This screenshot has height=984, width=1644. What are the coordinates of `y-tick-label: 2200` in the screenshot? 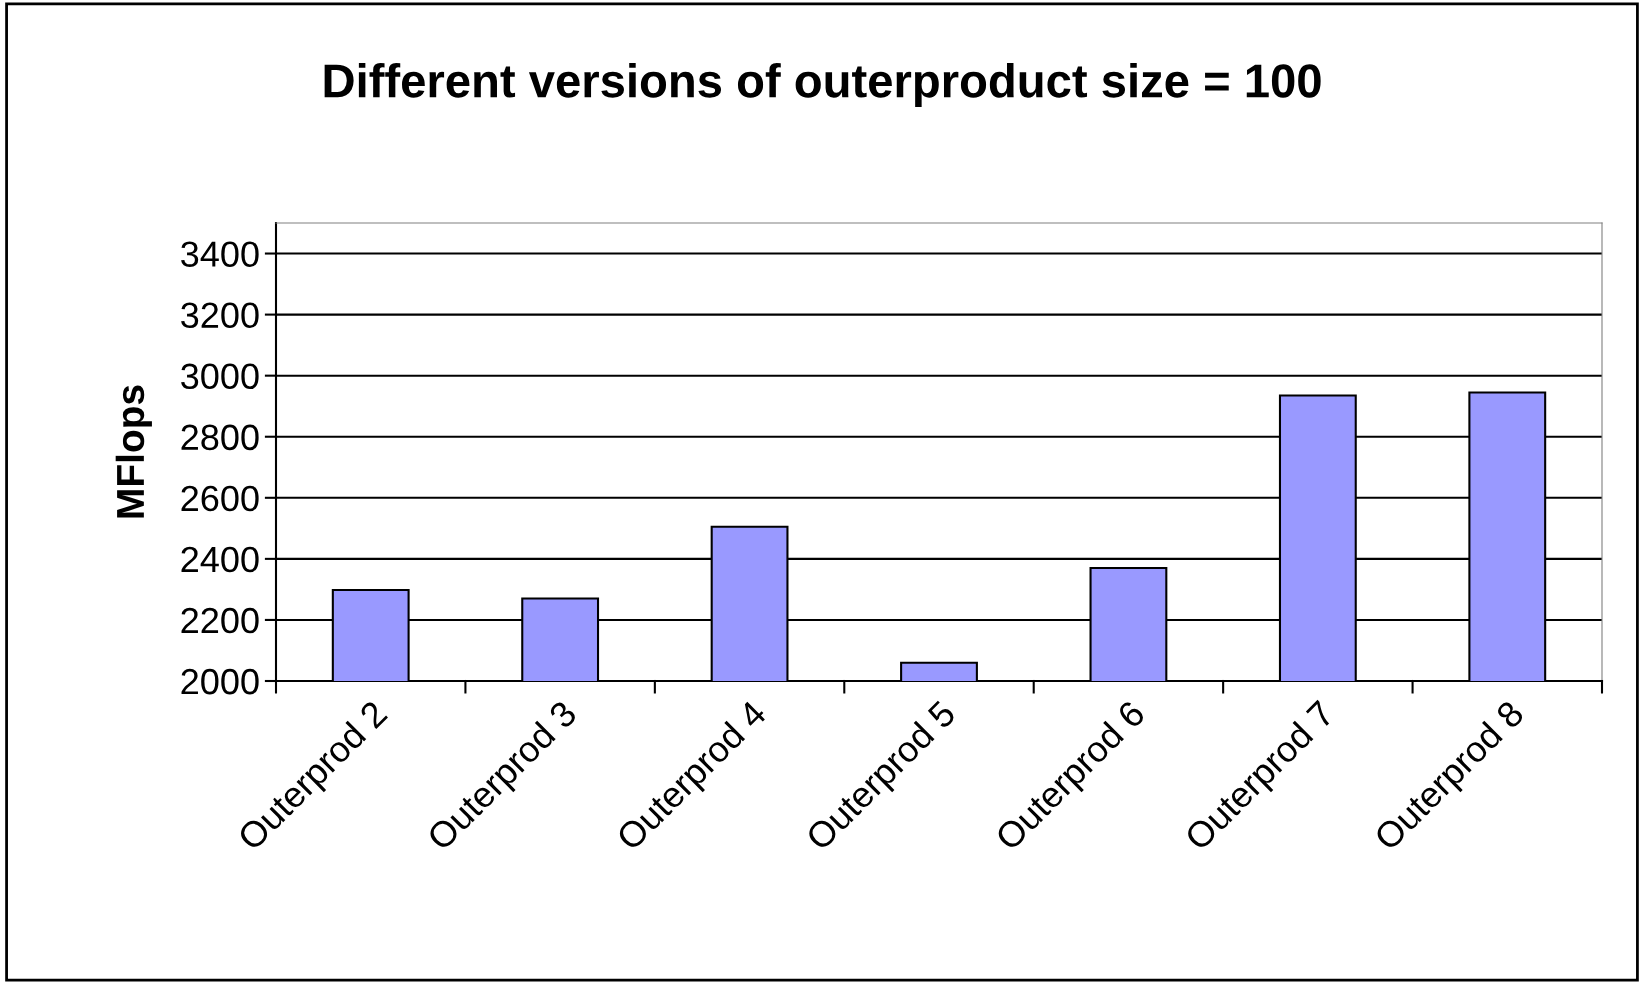 It's located at (220, 620).